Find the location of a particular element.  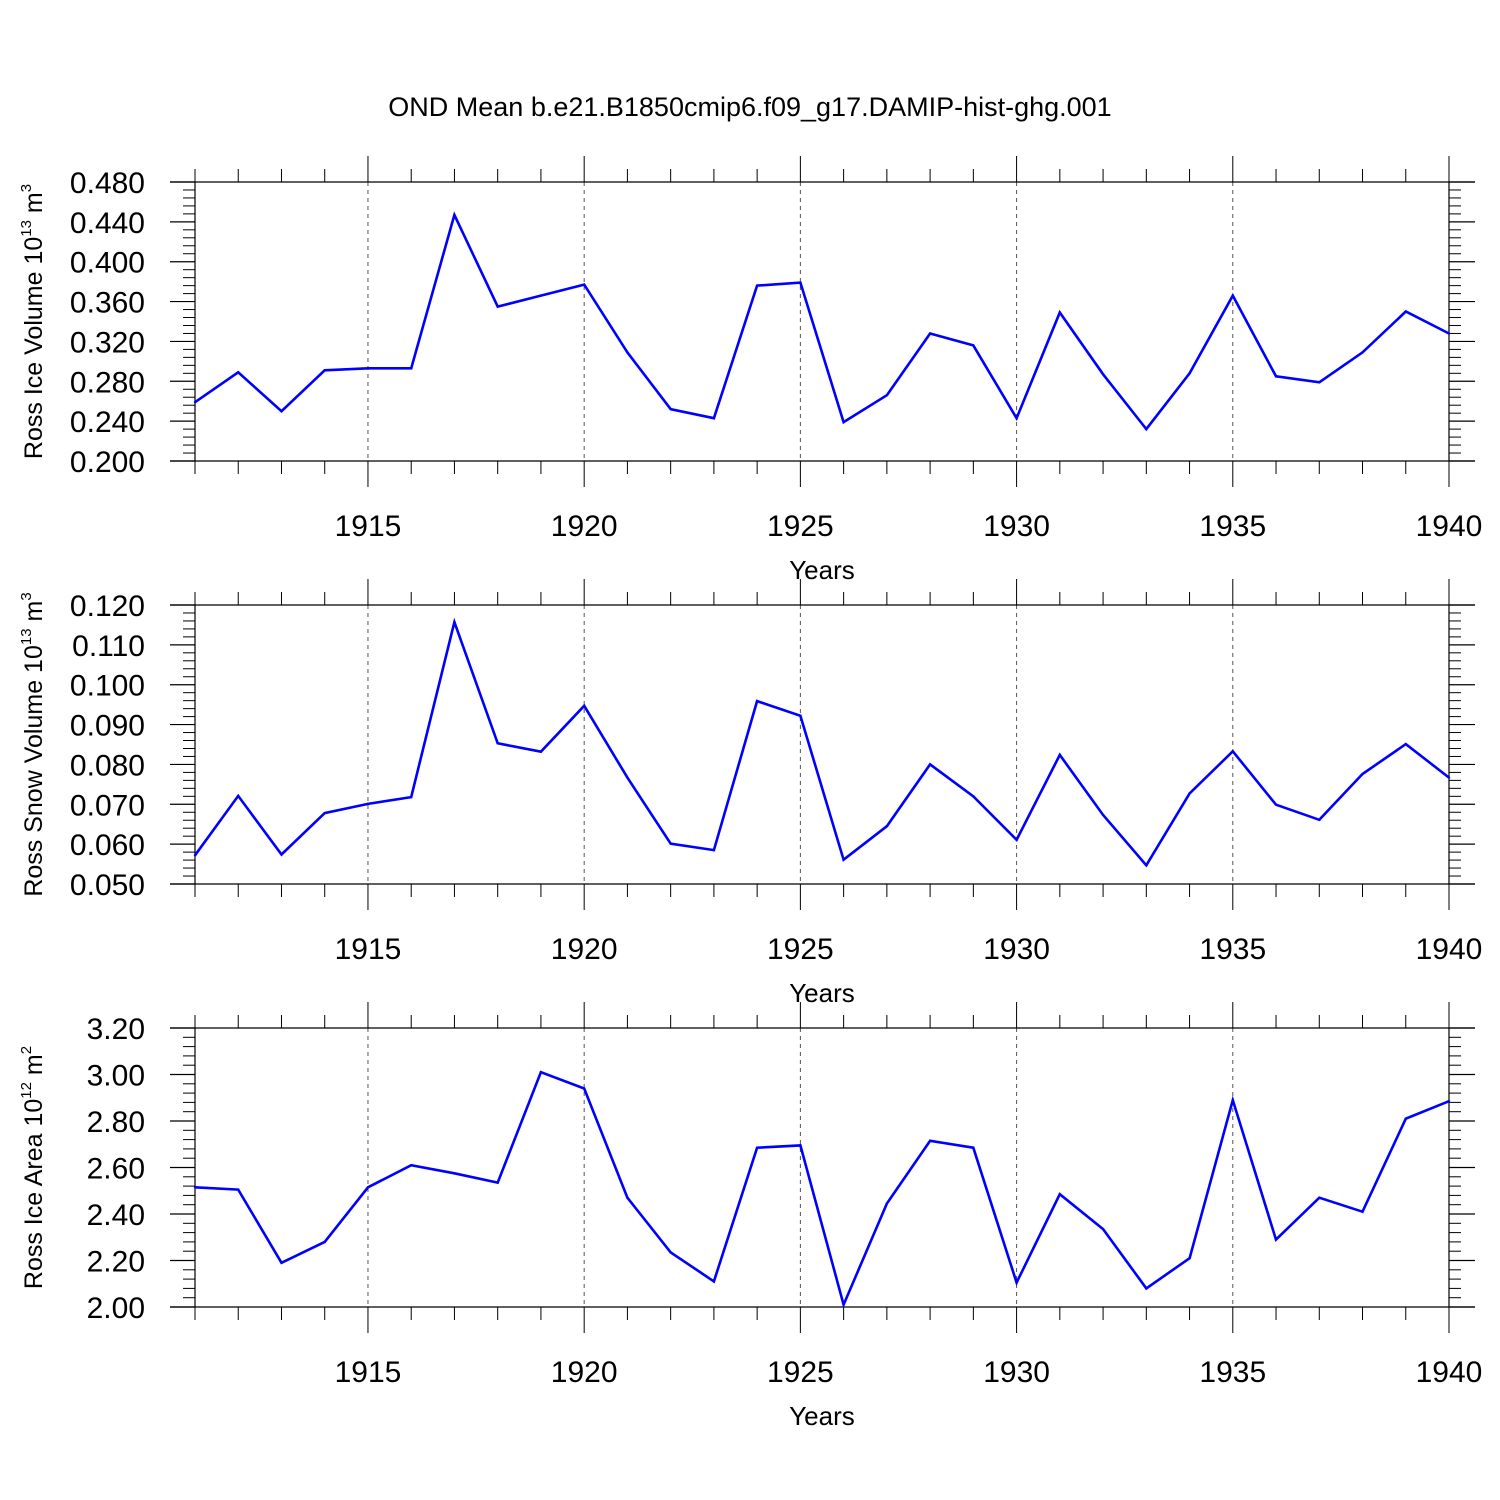

y-tick-label: 0.090 is located at coordinates (107, 726).